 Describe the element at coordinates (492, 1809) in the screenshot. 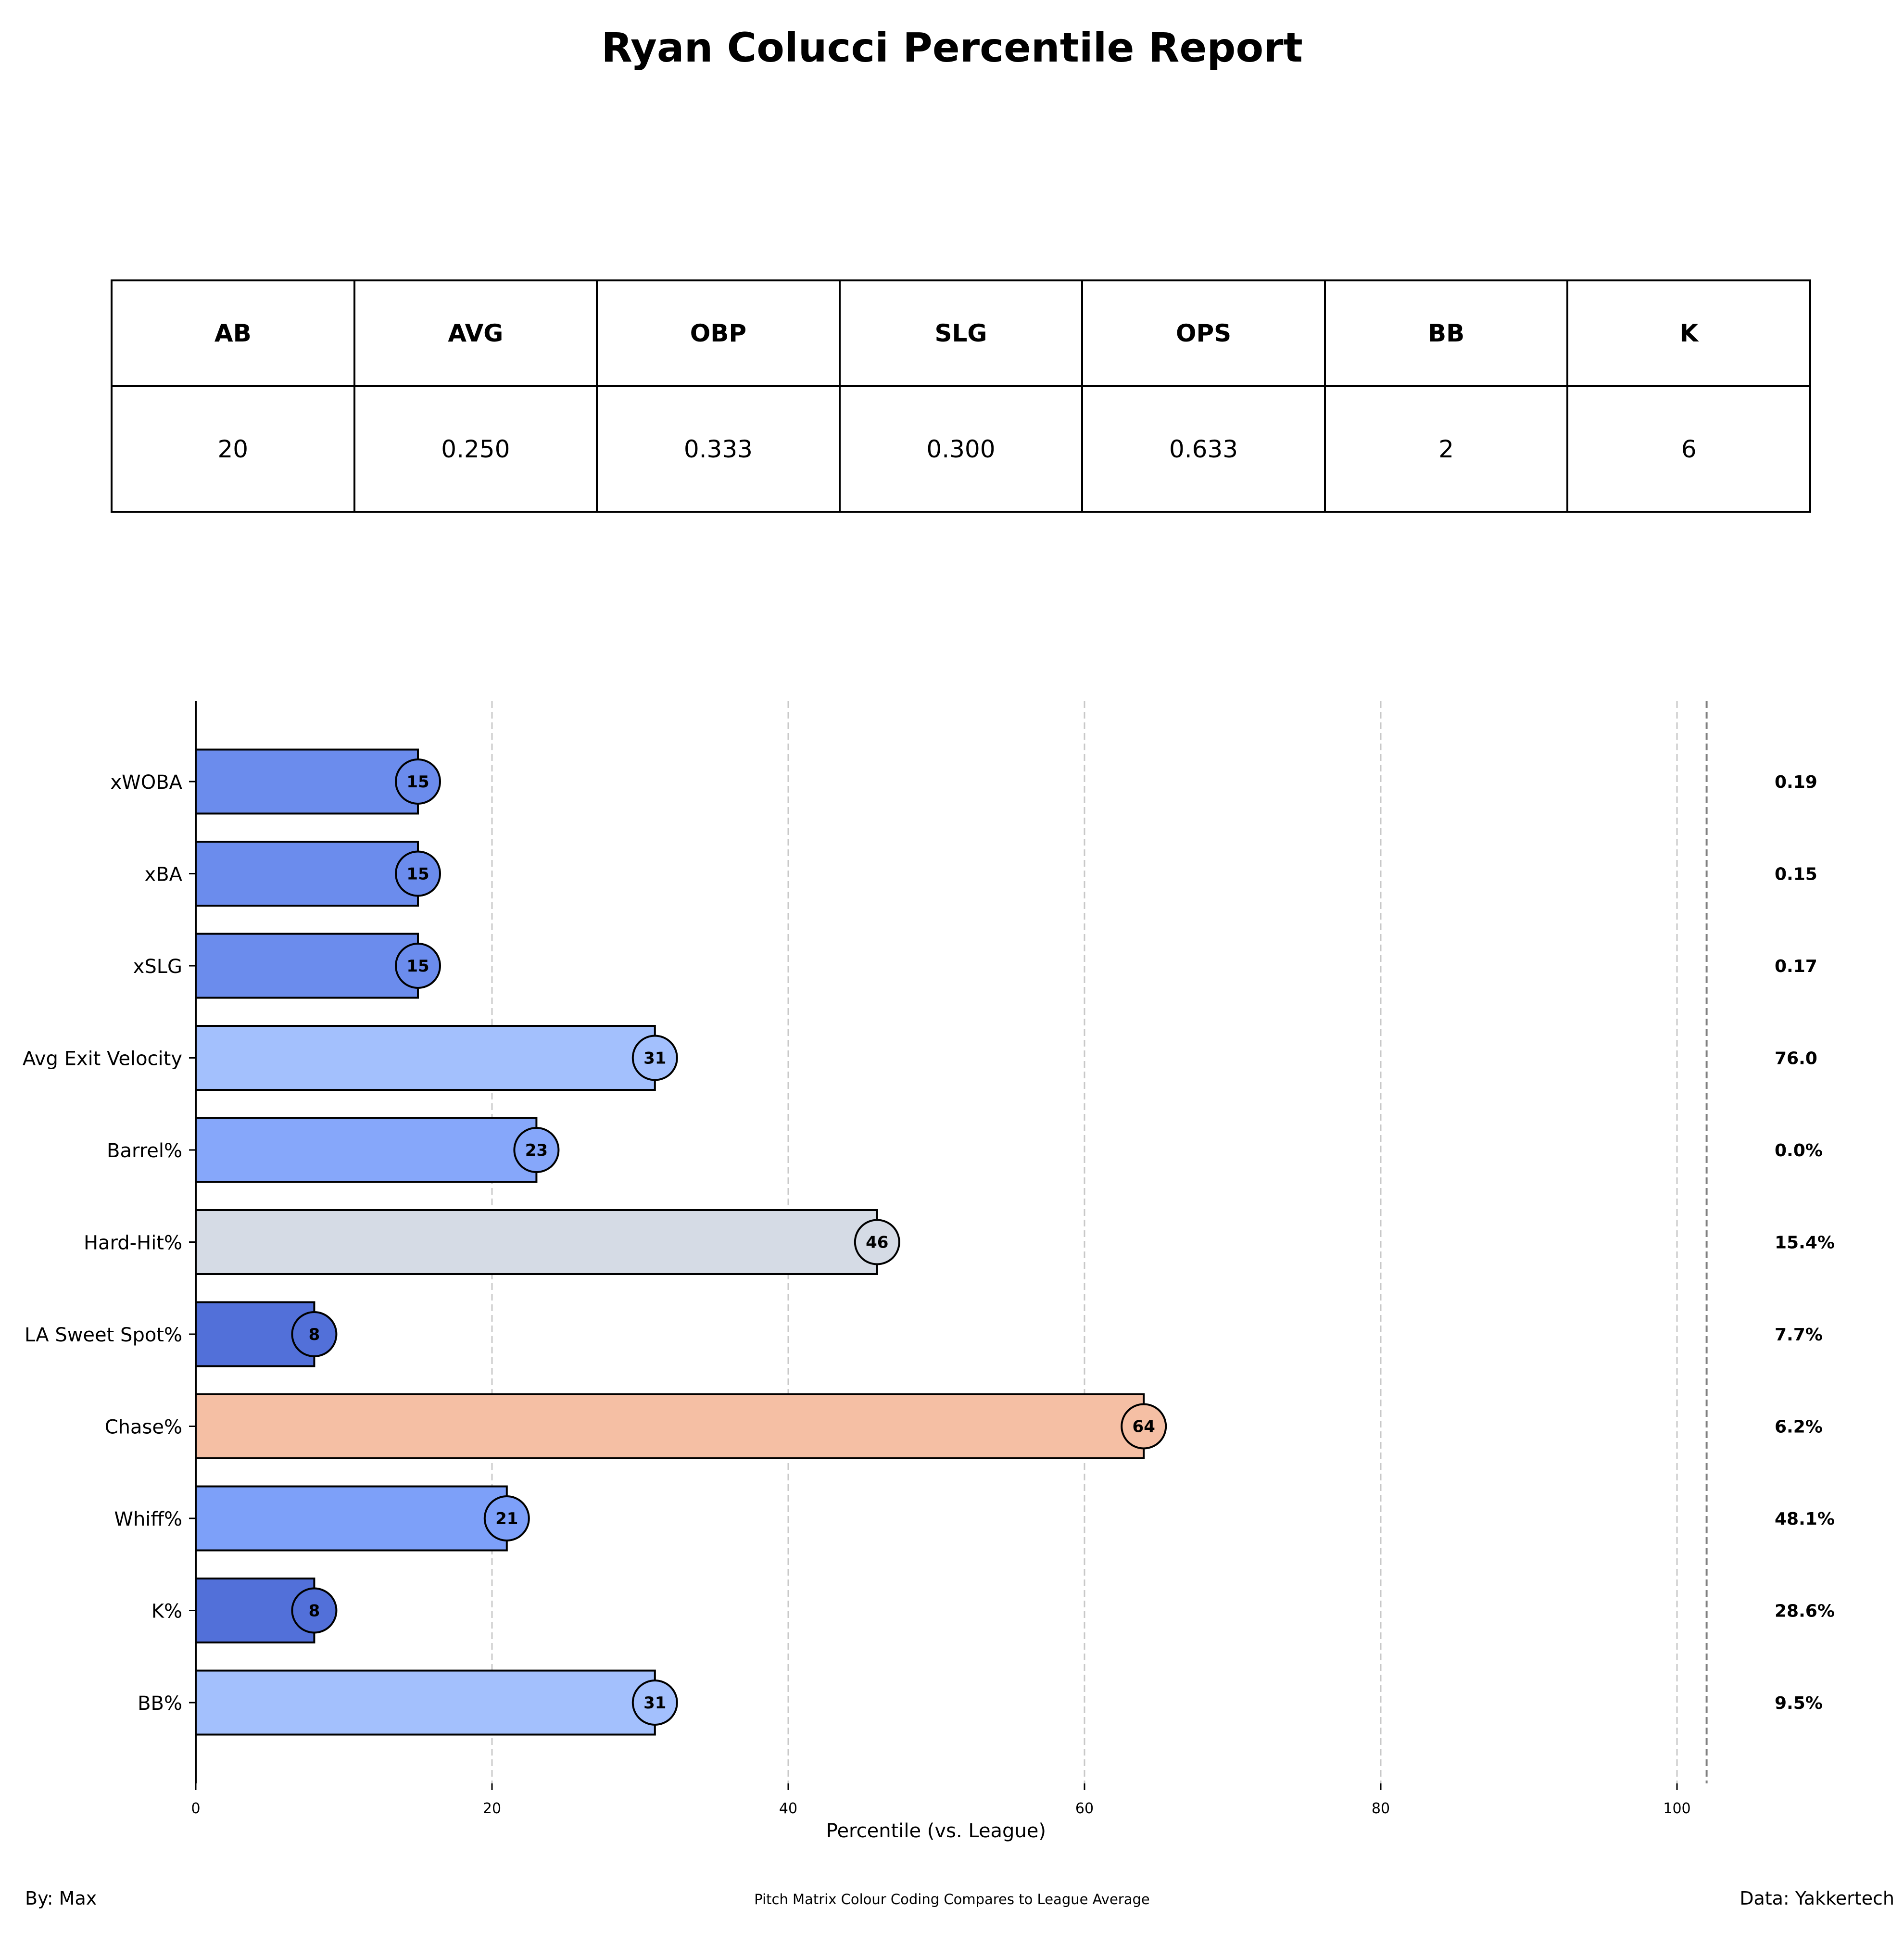

I see `x-tick-label: 20` at that location.